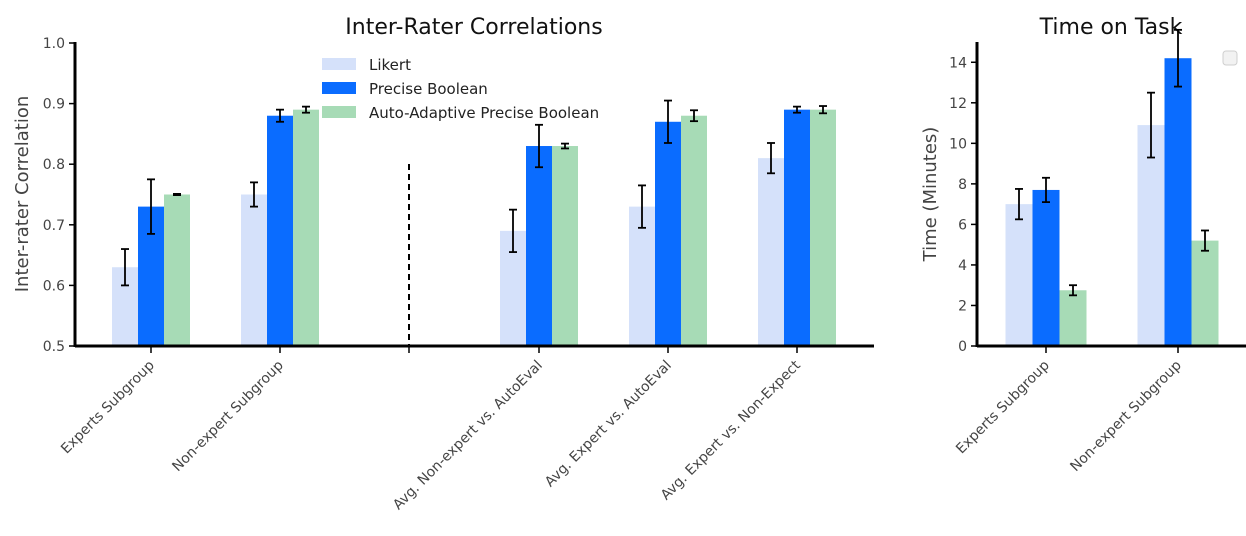  I want to click on empty-legend-box, so click(1230, 58).